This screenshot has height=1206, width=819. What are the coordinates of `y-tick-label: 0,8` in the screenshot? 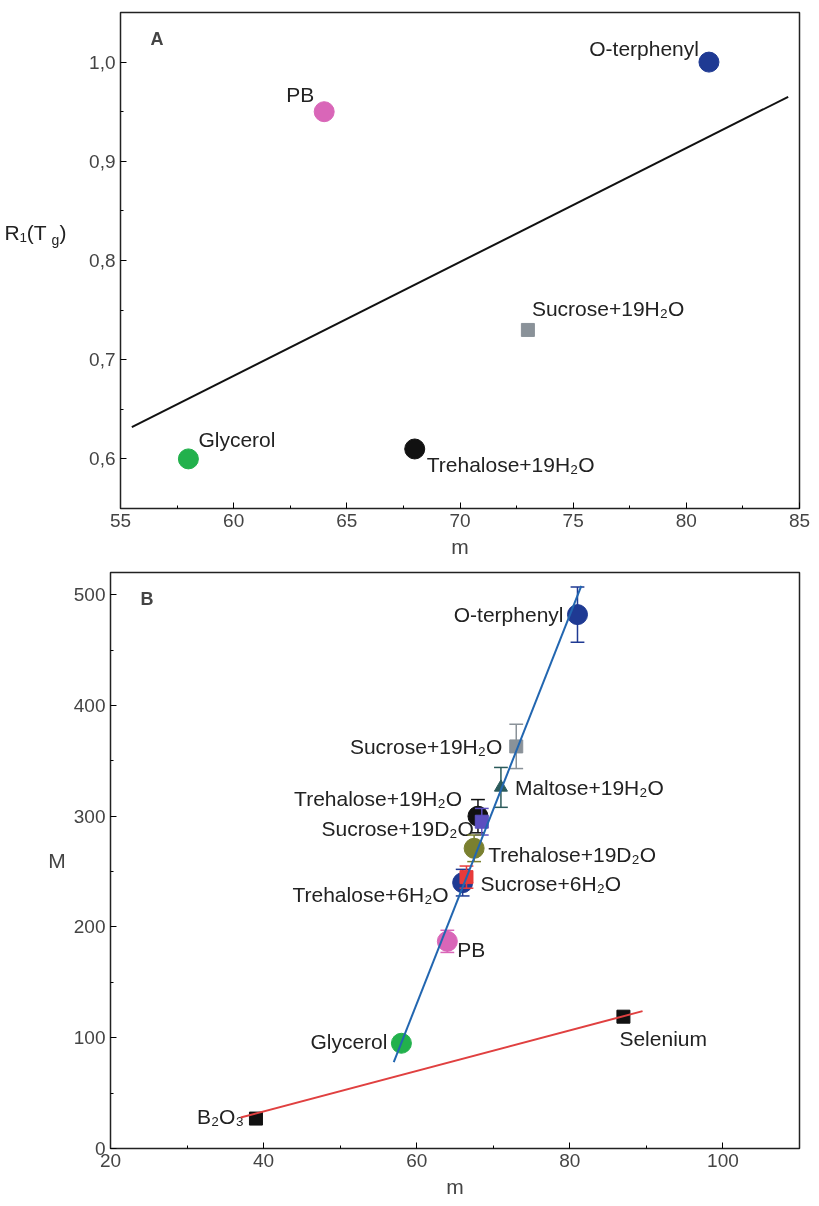 It's located at (102, 260).